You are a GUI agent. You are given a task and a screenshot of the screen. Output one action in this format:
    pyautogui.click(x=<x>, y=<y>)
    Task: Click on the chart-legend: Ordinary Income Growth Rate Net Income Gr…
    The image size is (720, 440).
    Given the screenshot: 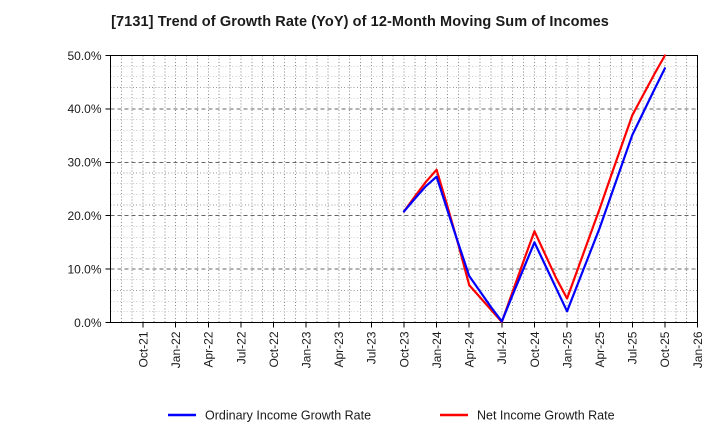 What is the action you would take?
    pyautogui.click(x=391, y=416)
    